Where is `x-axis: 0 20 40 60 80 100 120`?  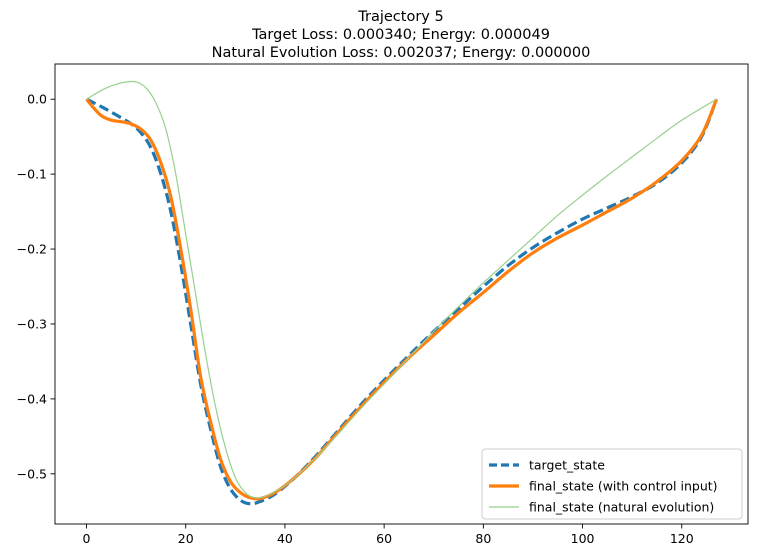
x-axis: 0 20 40 60 80 100 120 is located at coordinates (388, 535).